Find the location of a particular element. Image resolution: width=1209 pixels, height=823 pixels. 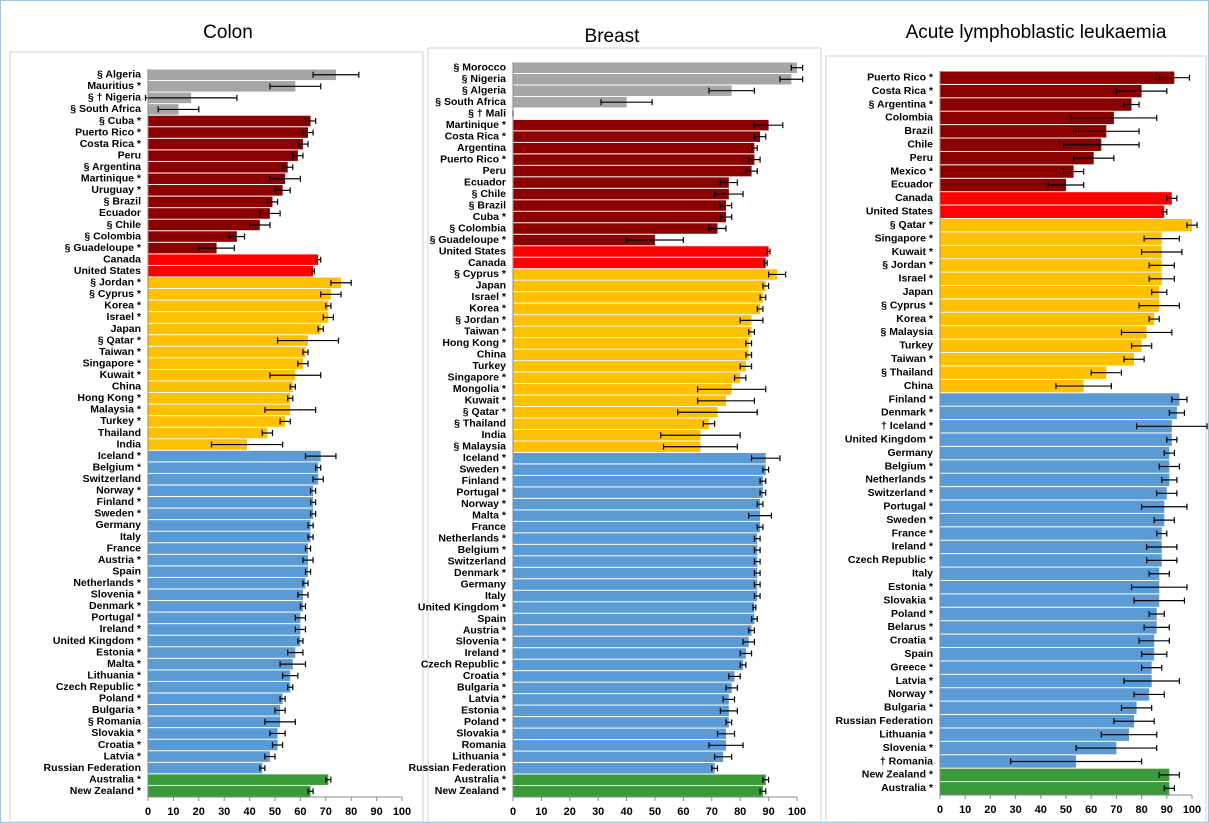

x-tick-label: 40 is located at coordinates (249, 812).